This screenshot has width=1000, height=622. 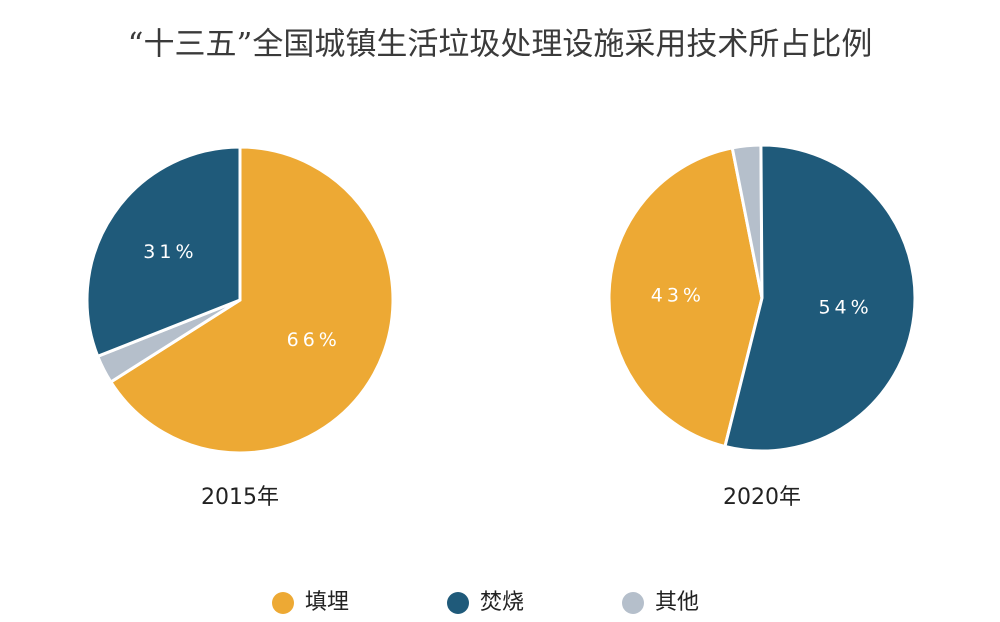 I want to click on pie-title: 2020年, so click(x=762, y=497).